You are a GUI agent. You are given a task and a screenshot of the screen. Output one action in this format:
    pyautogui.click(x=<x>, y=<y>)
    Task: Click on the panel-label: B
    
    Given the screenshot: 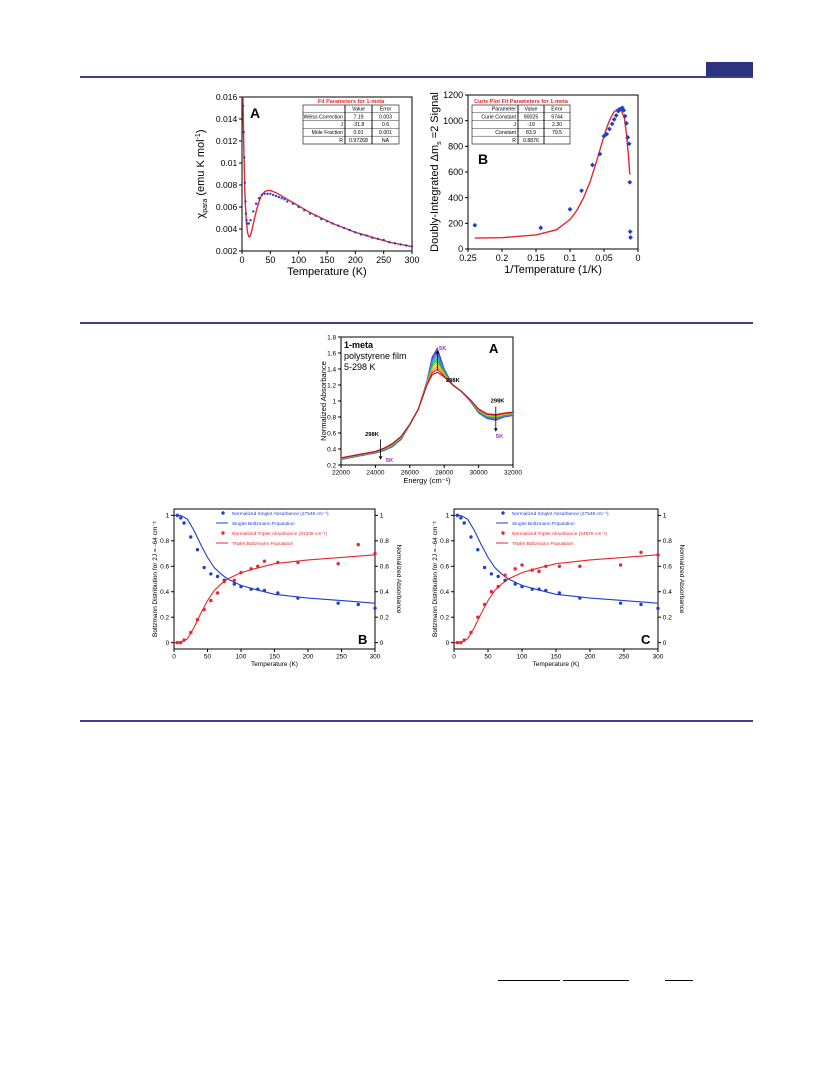 What is the action you would take?
    pyautogui.click(x=483, y=159)
    